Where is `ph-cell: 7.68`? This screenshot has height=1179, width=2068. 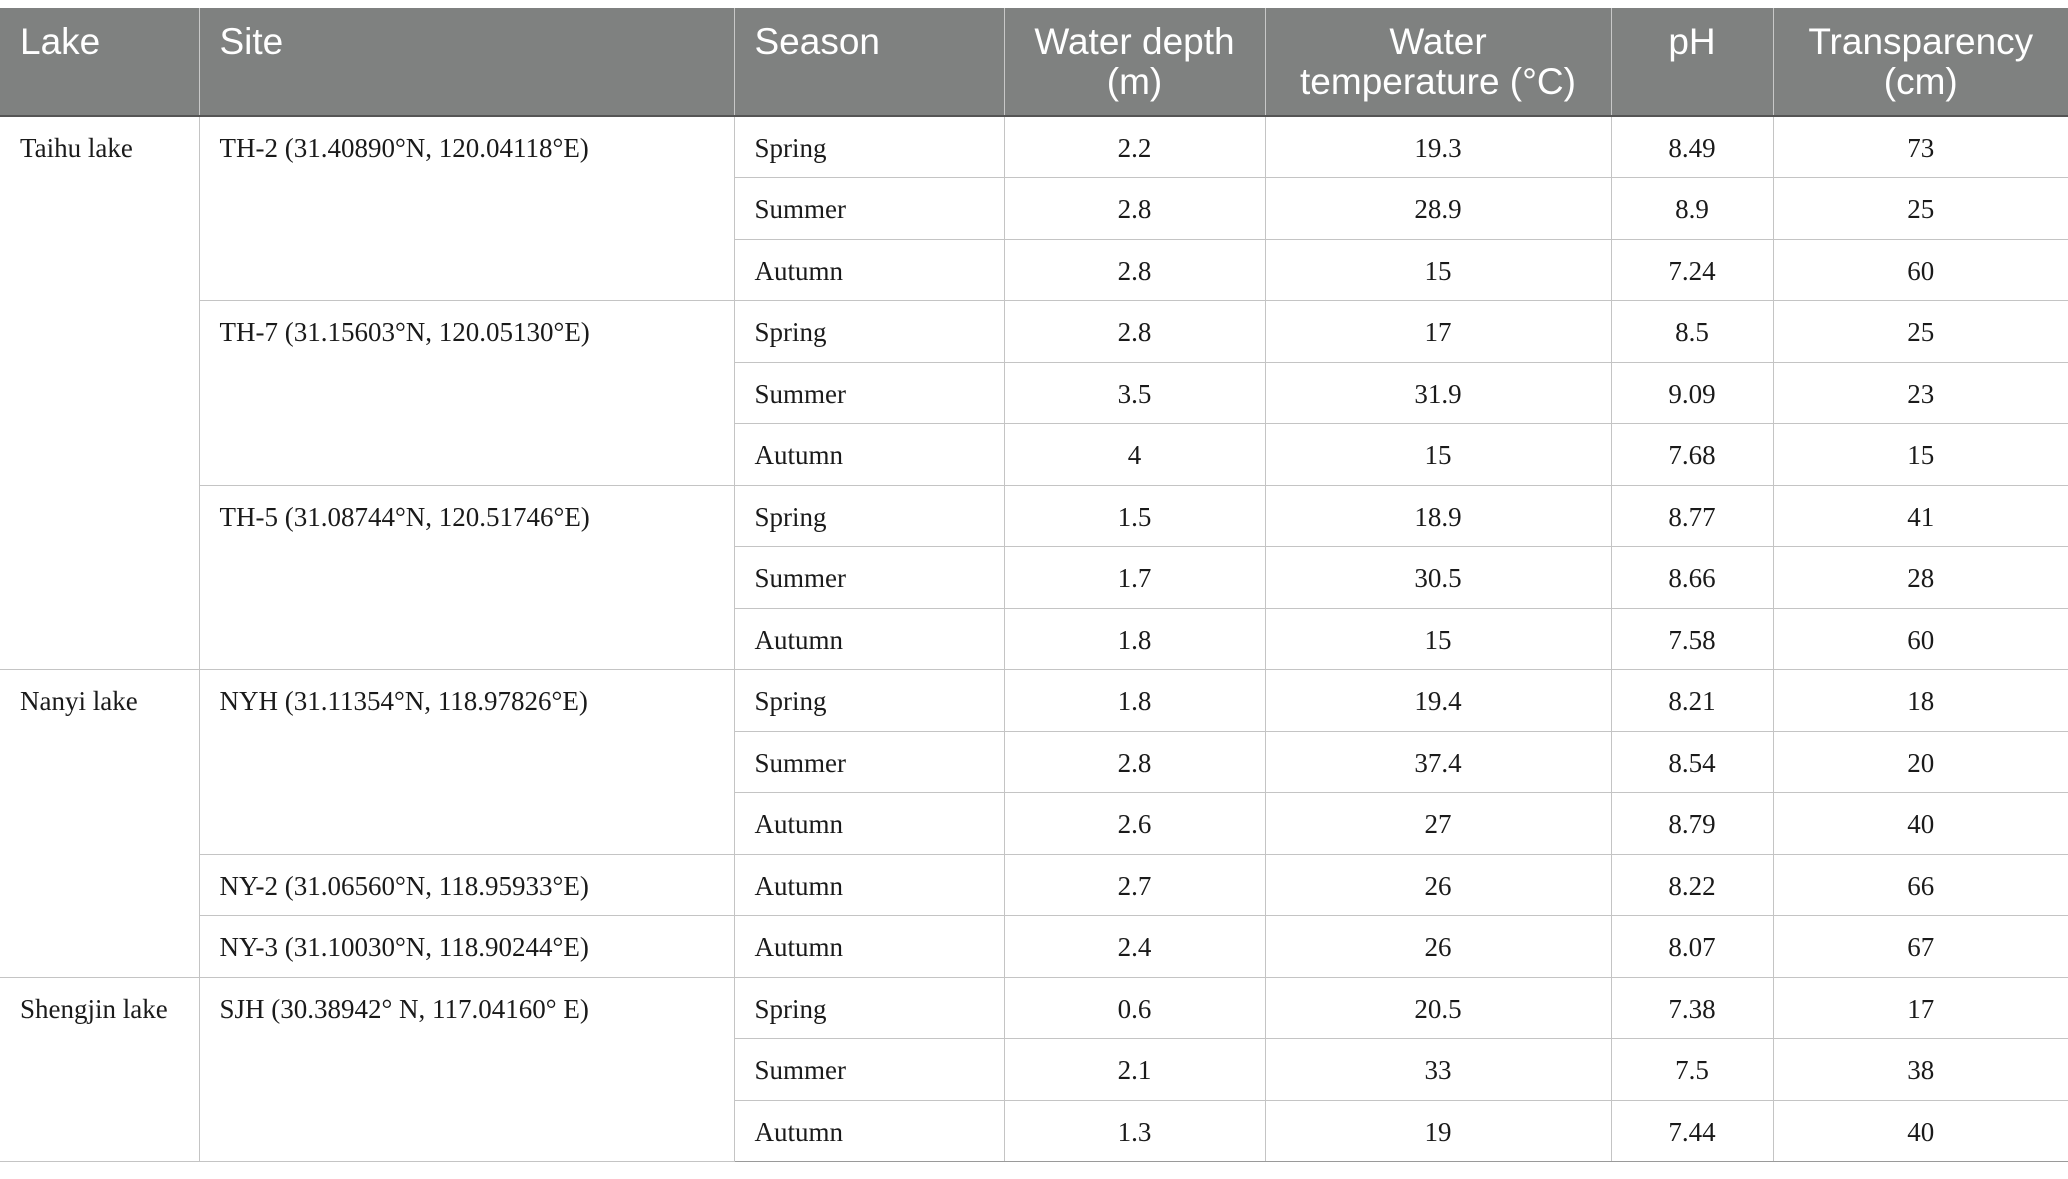 ph-cell: 7.68 is located at coordinates (1692, 454).